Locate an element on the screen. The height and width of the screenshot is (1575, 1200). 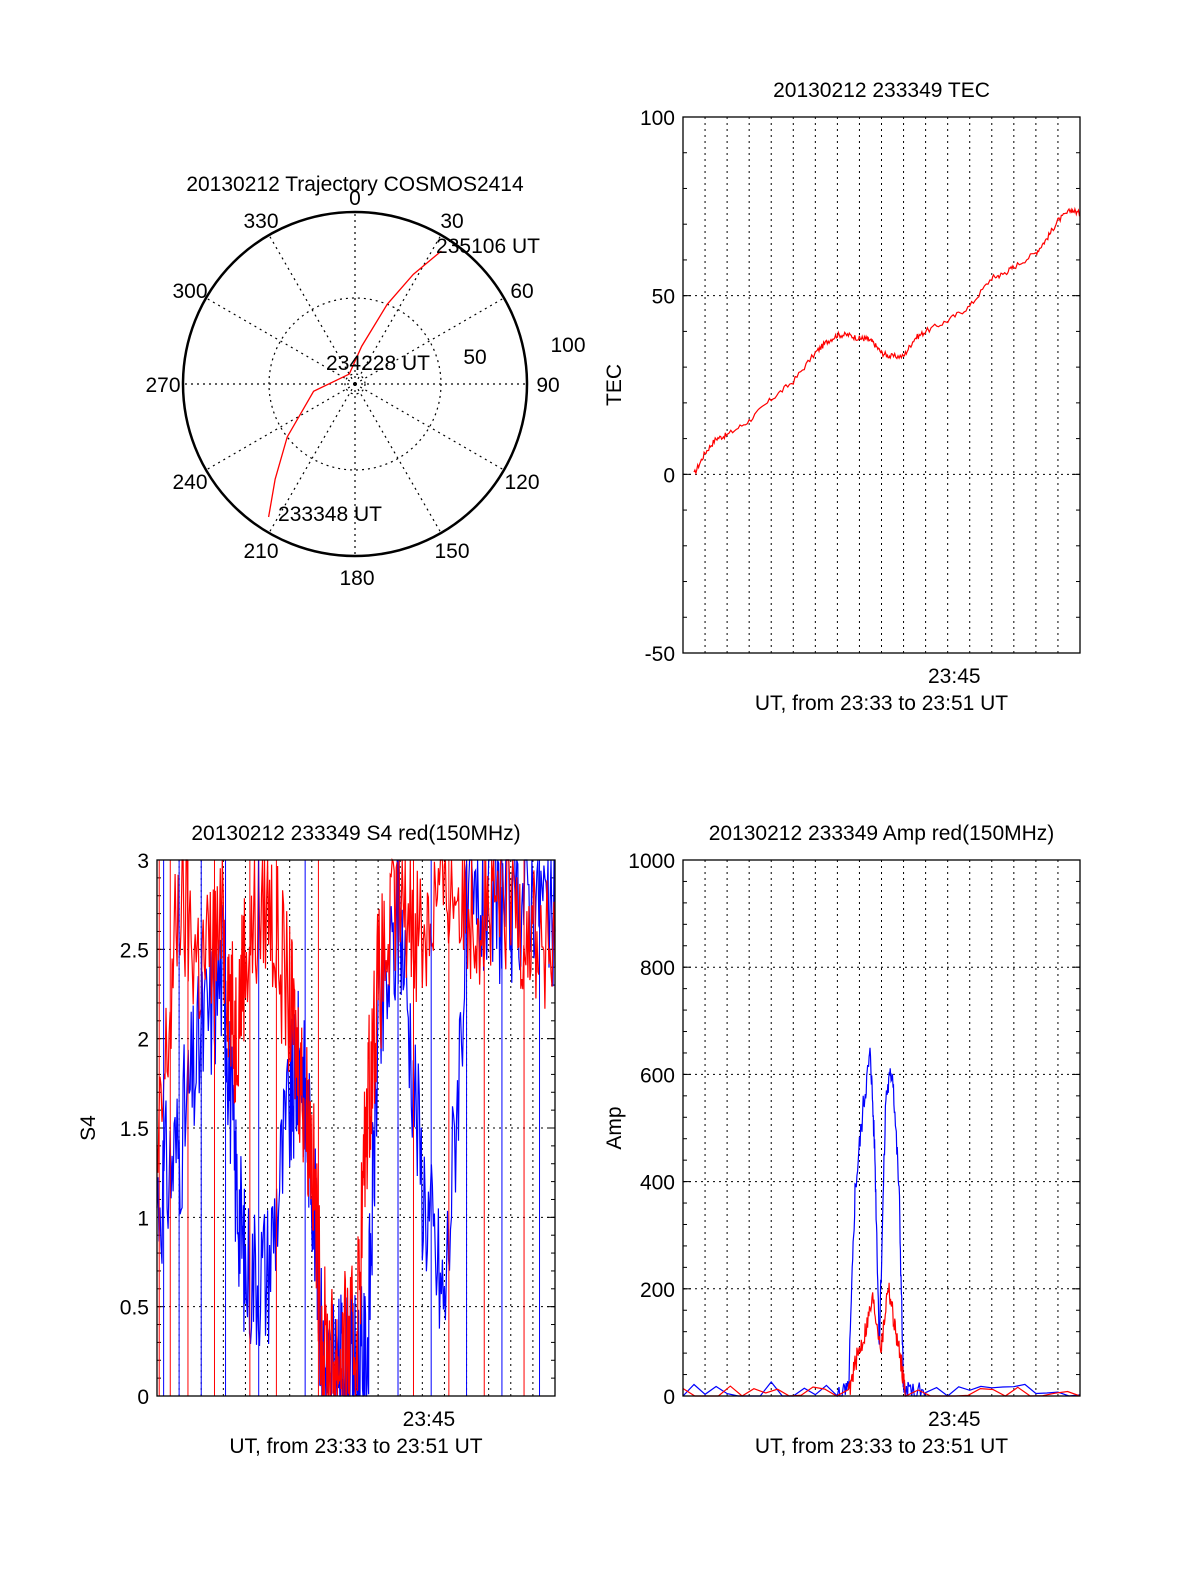
amp-ytick-label: 600 is located at coordinates (657, 1075).